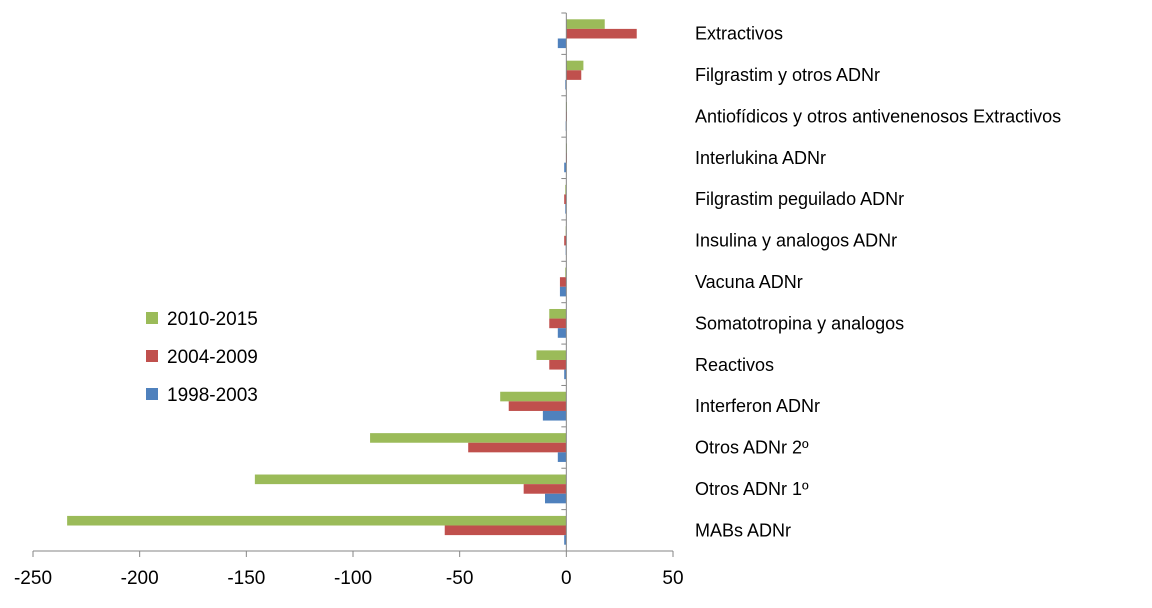 Image resolution: width=1152 pixels, height=608 pixels. What do you see at coordinates (787, 75) in the screenshot?
I see `category-label: Filgrastim y otros ADNr` at bounding box center [787, 75].